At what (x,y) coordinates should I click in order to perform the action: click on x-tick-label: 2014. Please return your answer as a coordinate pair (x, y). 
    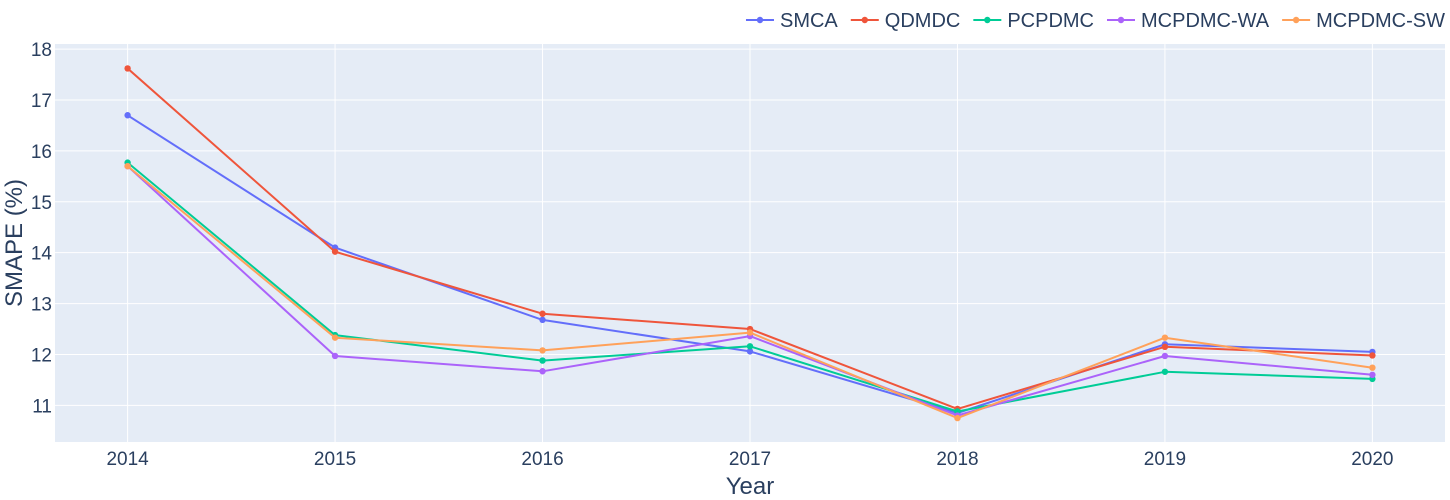
    Looking at the image, I should click on (127, 459).